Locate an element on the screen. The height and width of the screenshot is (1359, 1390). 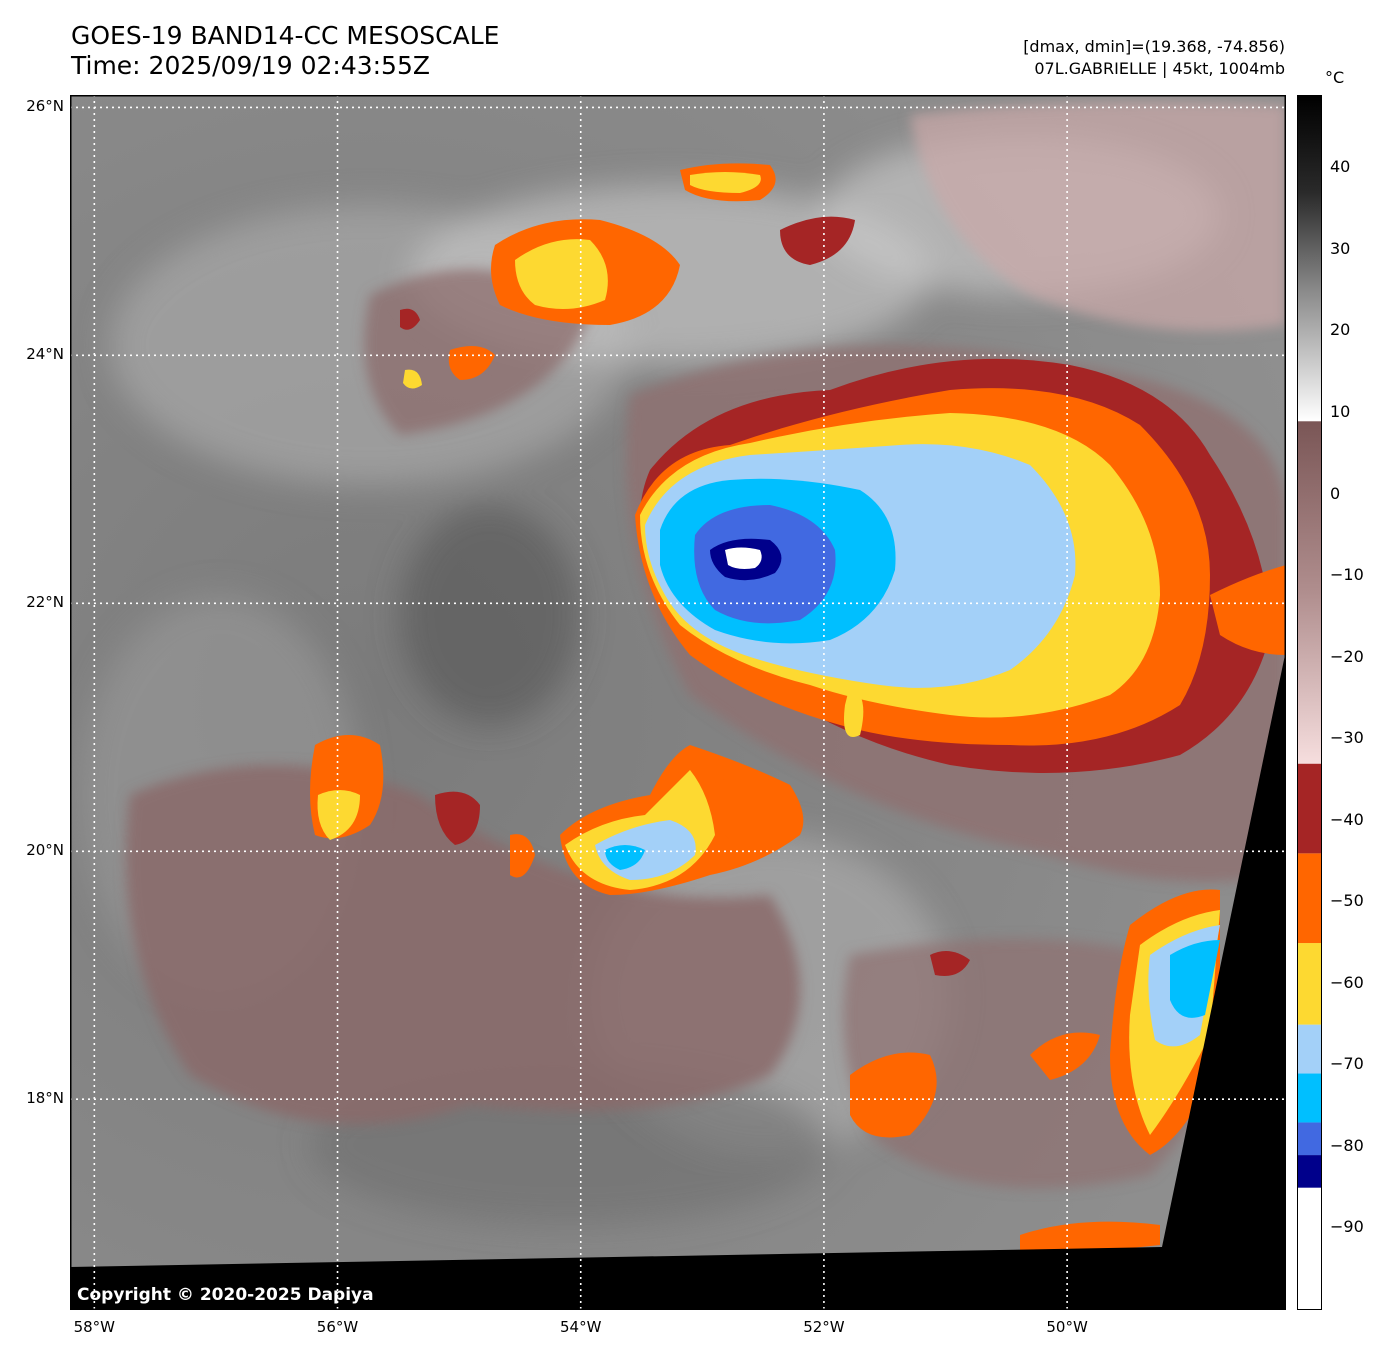
colorbar is located at coordinates (1309, 702).